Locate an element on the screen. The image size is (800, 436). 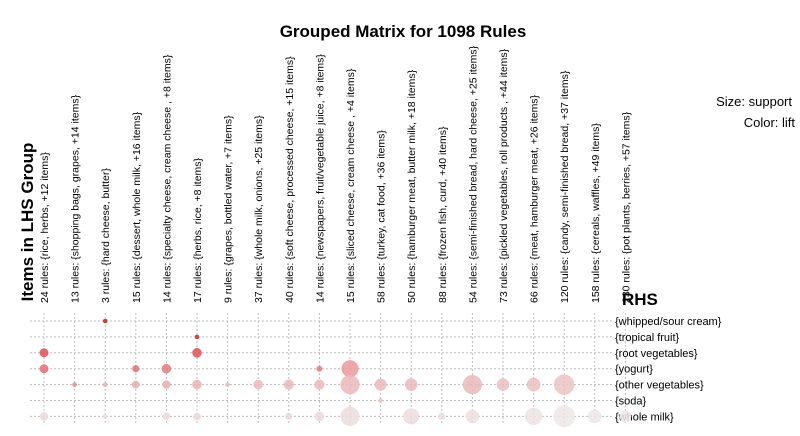
legend-size-text: Size: support is located at coordinates (754, 101).